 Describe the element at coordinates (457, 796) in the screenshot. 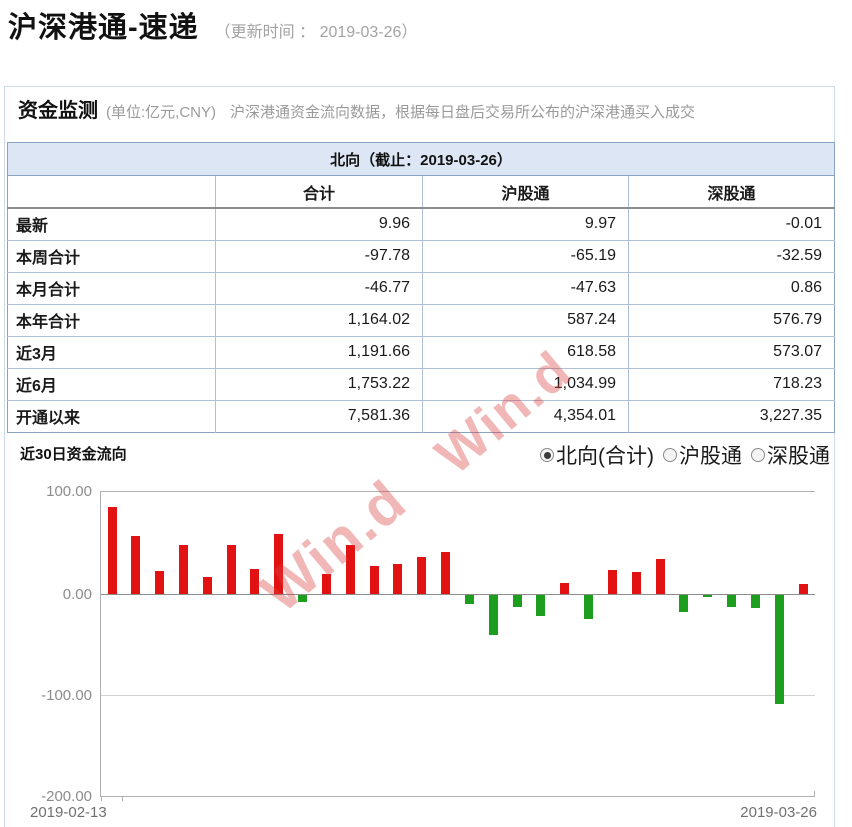

I see `gridline-neg200` at that location.